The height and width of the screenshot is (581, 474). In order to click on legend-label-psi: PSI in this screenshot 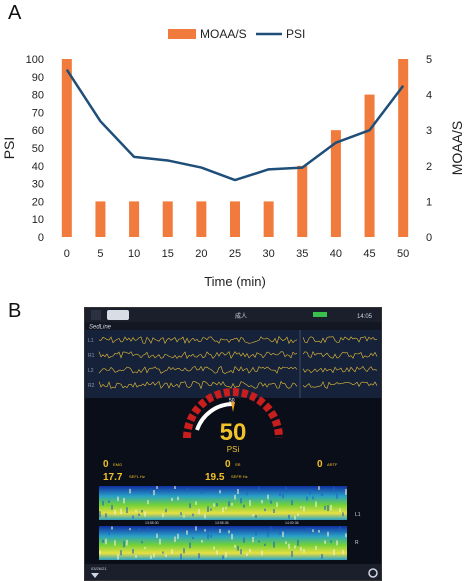, I will do `click(295, 34)`.